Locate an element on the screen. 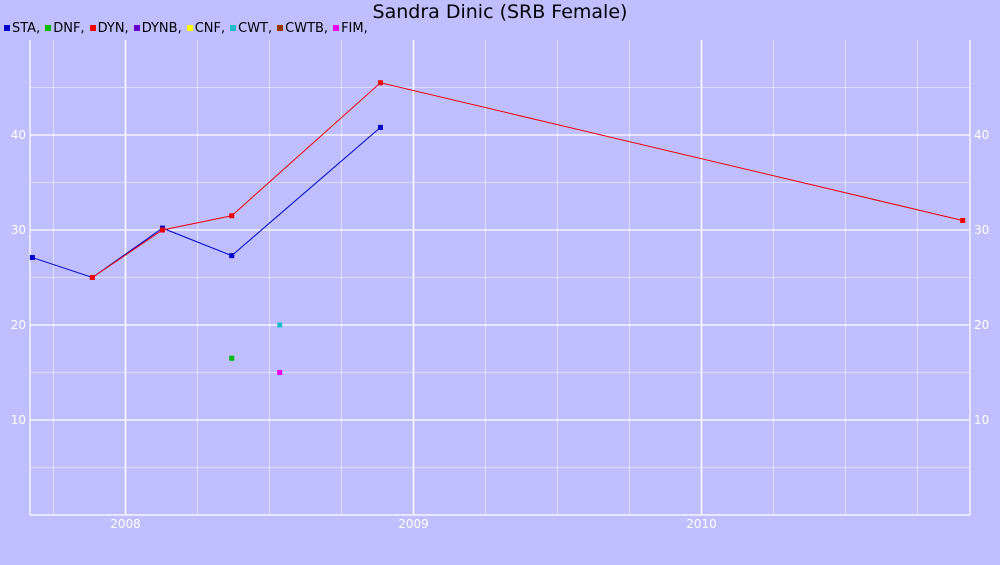  y-tick-label-left: 10 is located at coordinates (18, 420).